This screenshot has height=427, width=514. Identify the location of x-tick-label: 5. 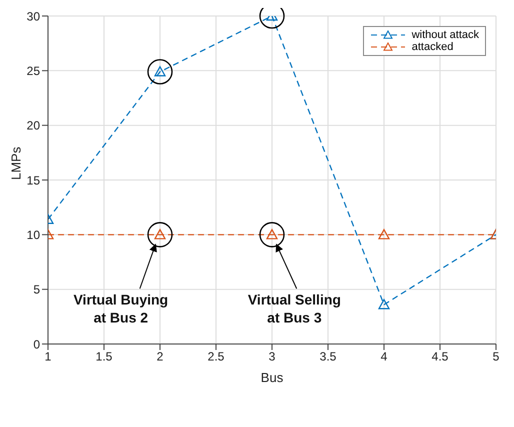
(496, 357).